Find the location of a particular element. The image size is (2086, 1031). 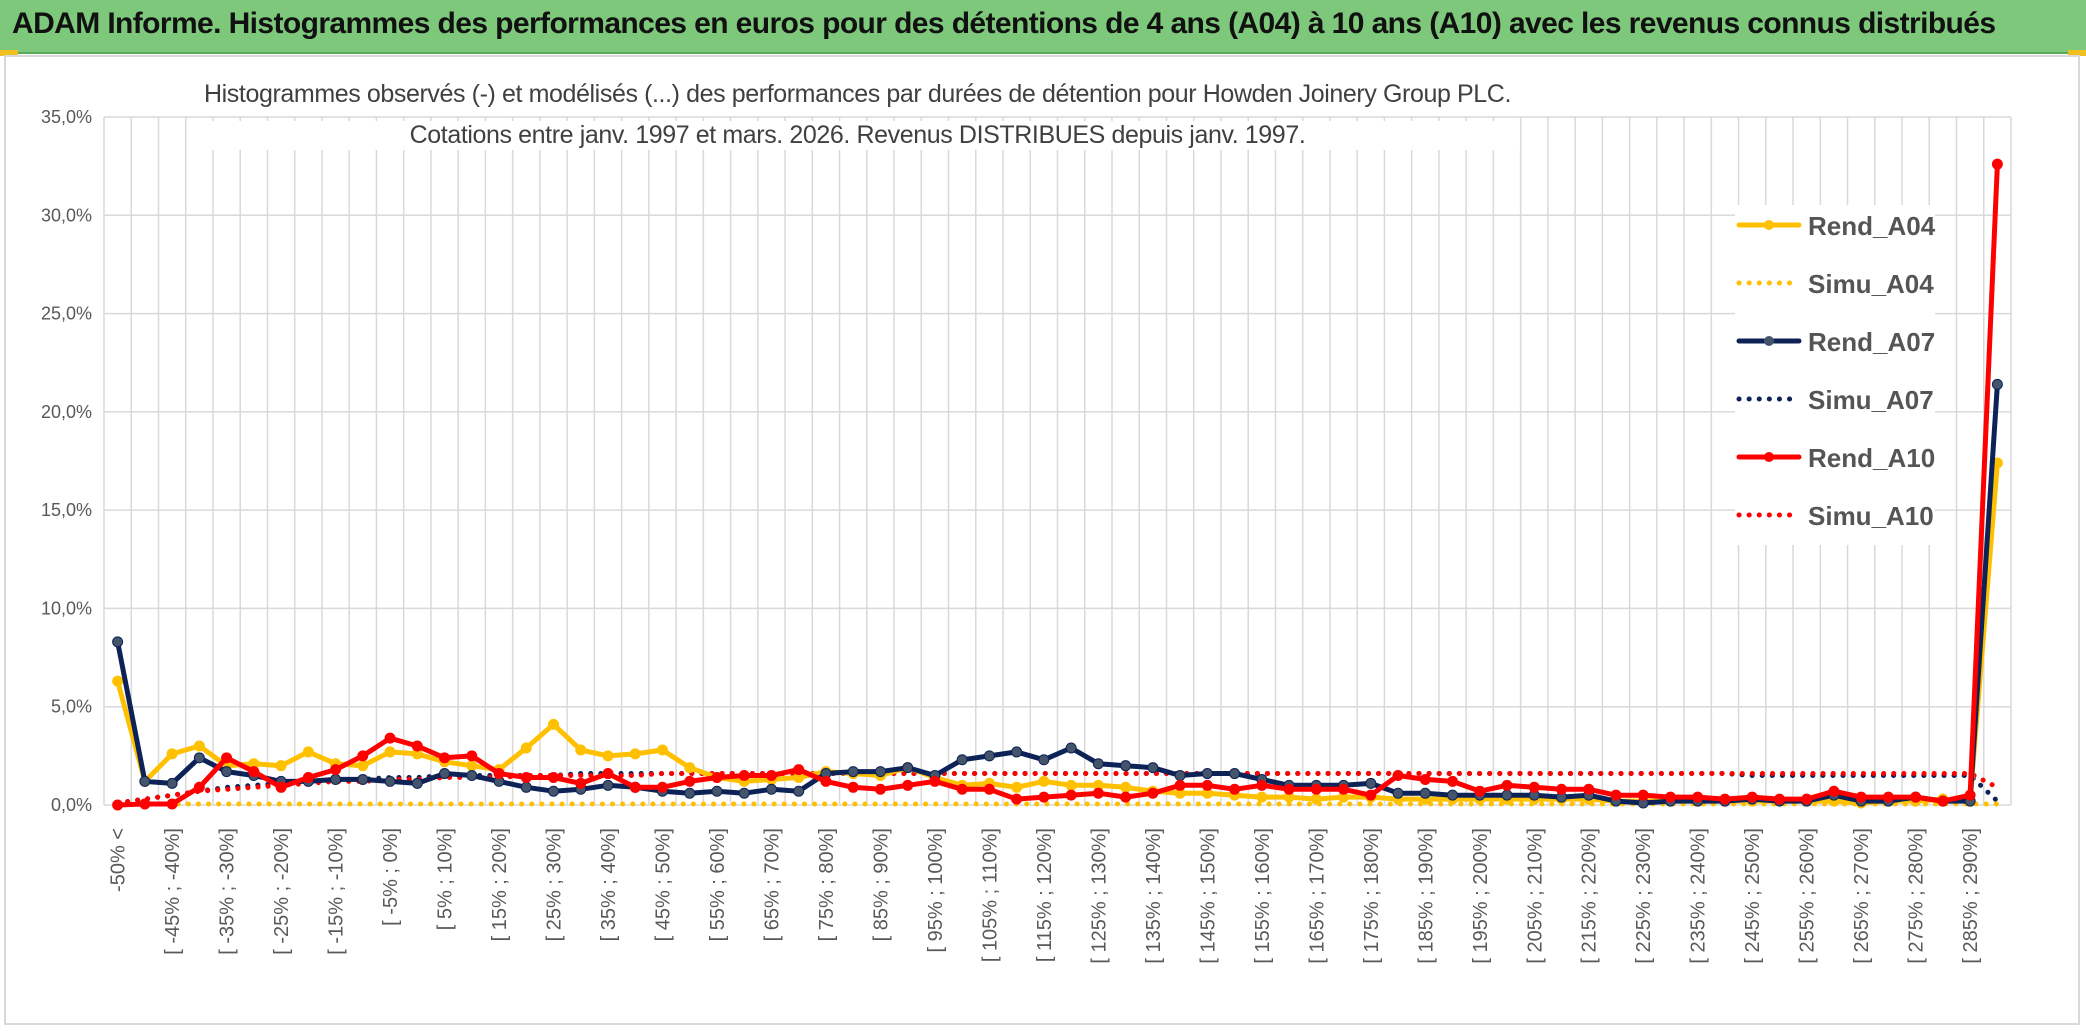

x-tick-label: [ 185% ; 190%] is located at coordinates (1426, 896).